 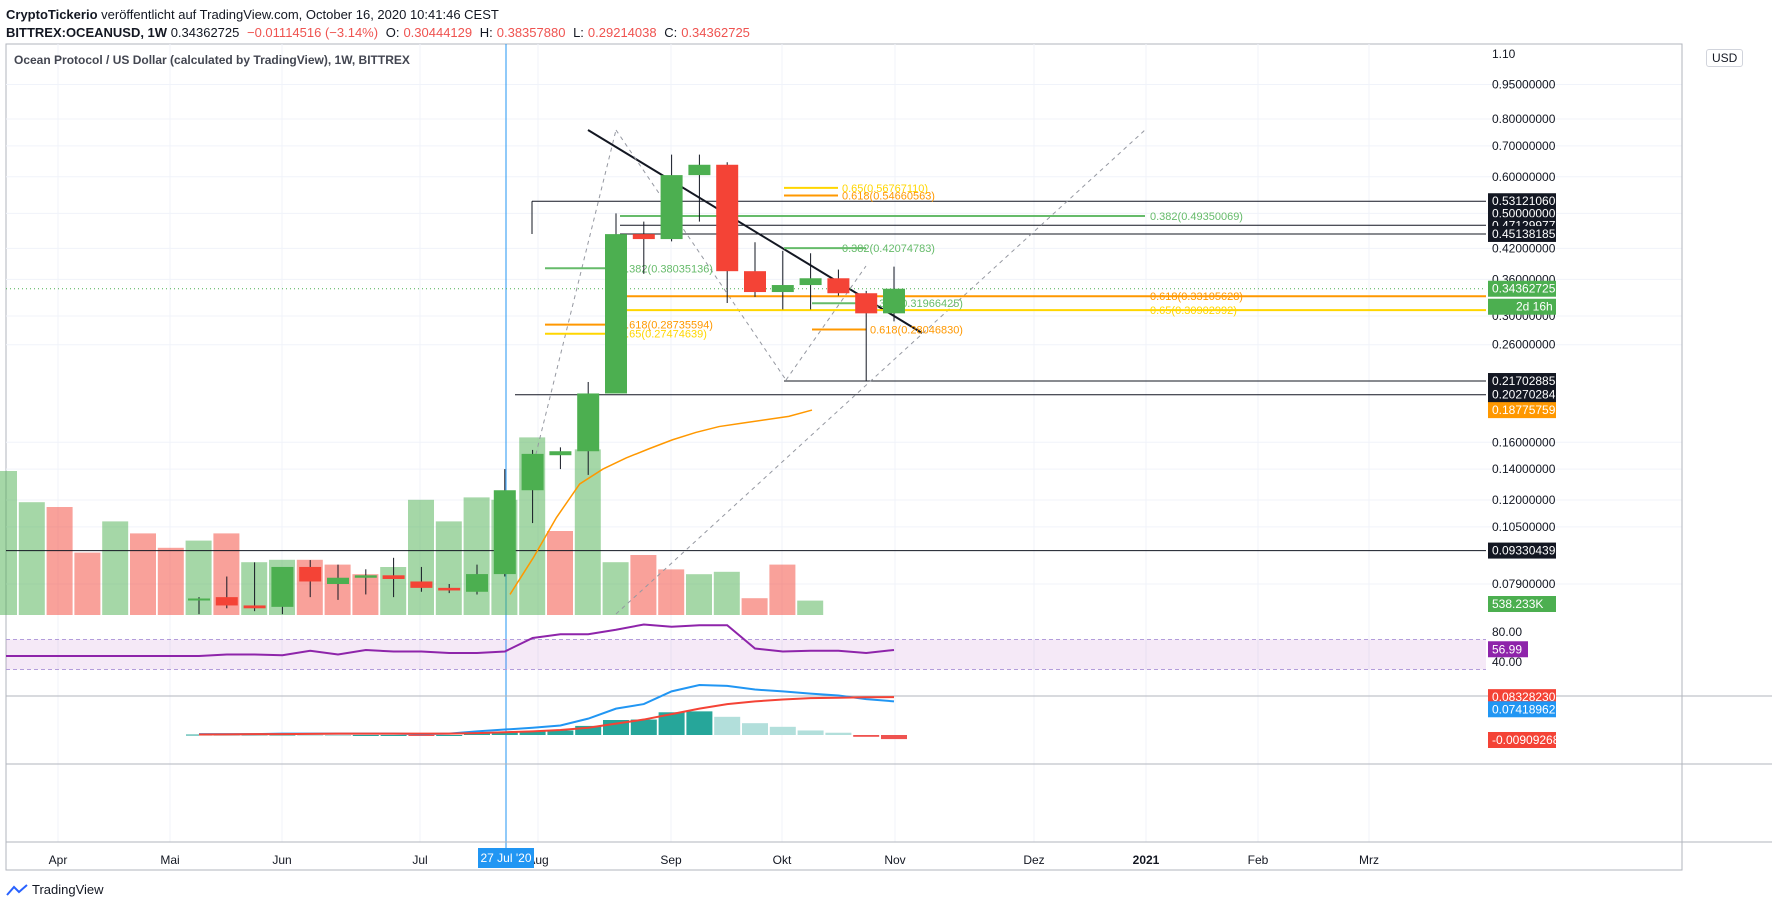 I want to click on y-tick-label: 0.14000000, so click(x=1524, y=469).